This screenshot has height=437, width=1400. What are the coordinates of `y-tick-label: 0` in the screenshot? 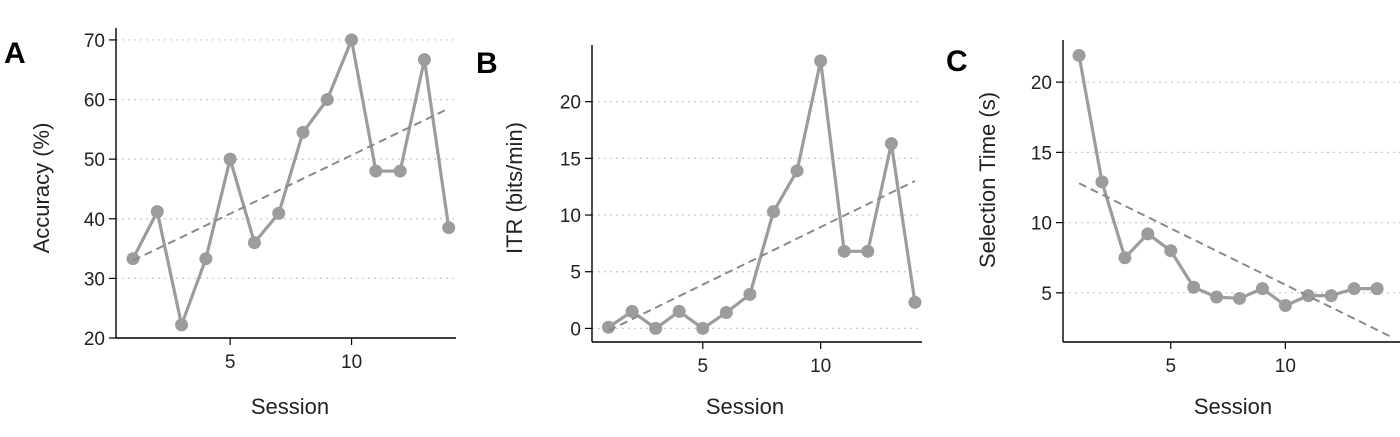 It's located at (575, 329).